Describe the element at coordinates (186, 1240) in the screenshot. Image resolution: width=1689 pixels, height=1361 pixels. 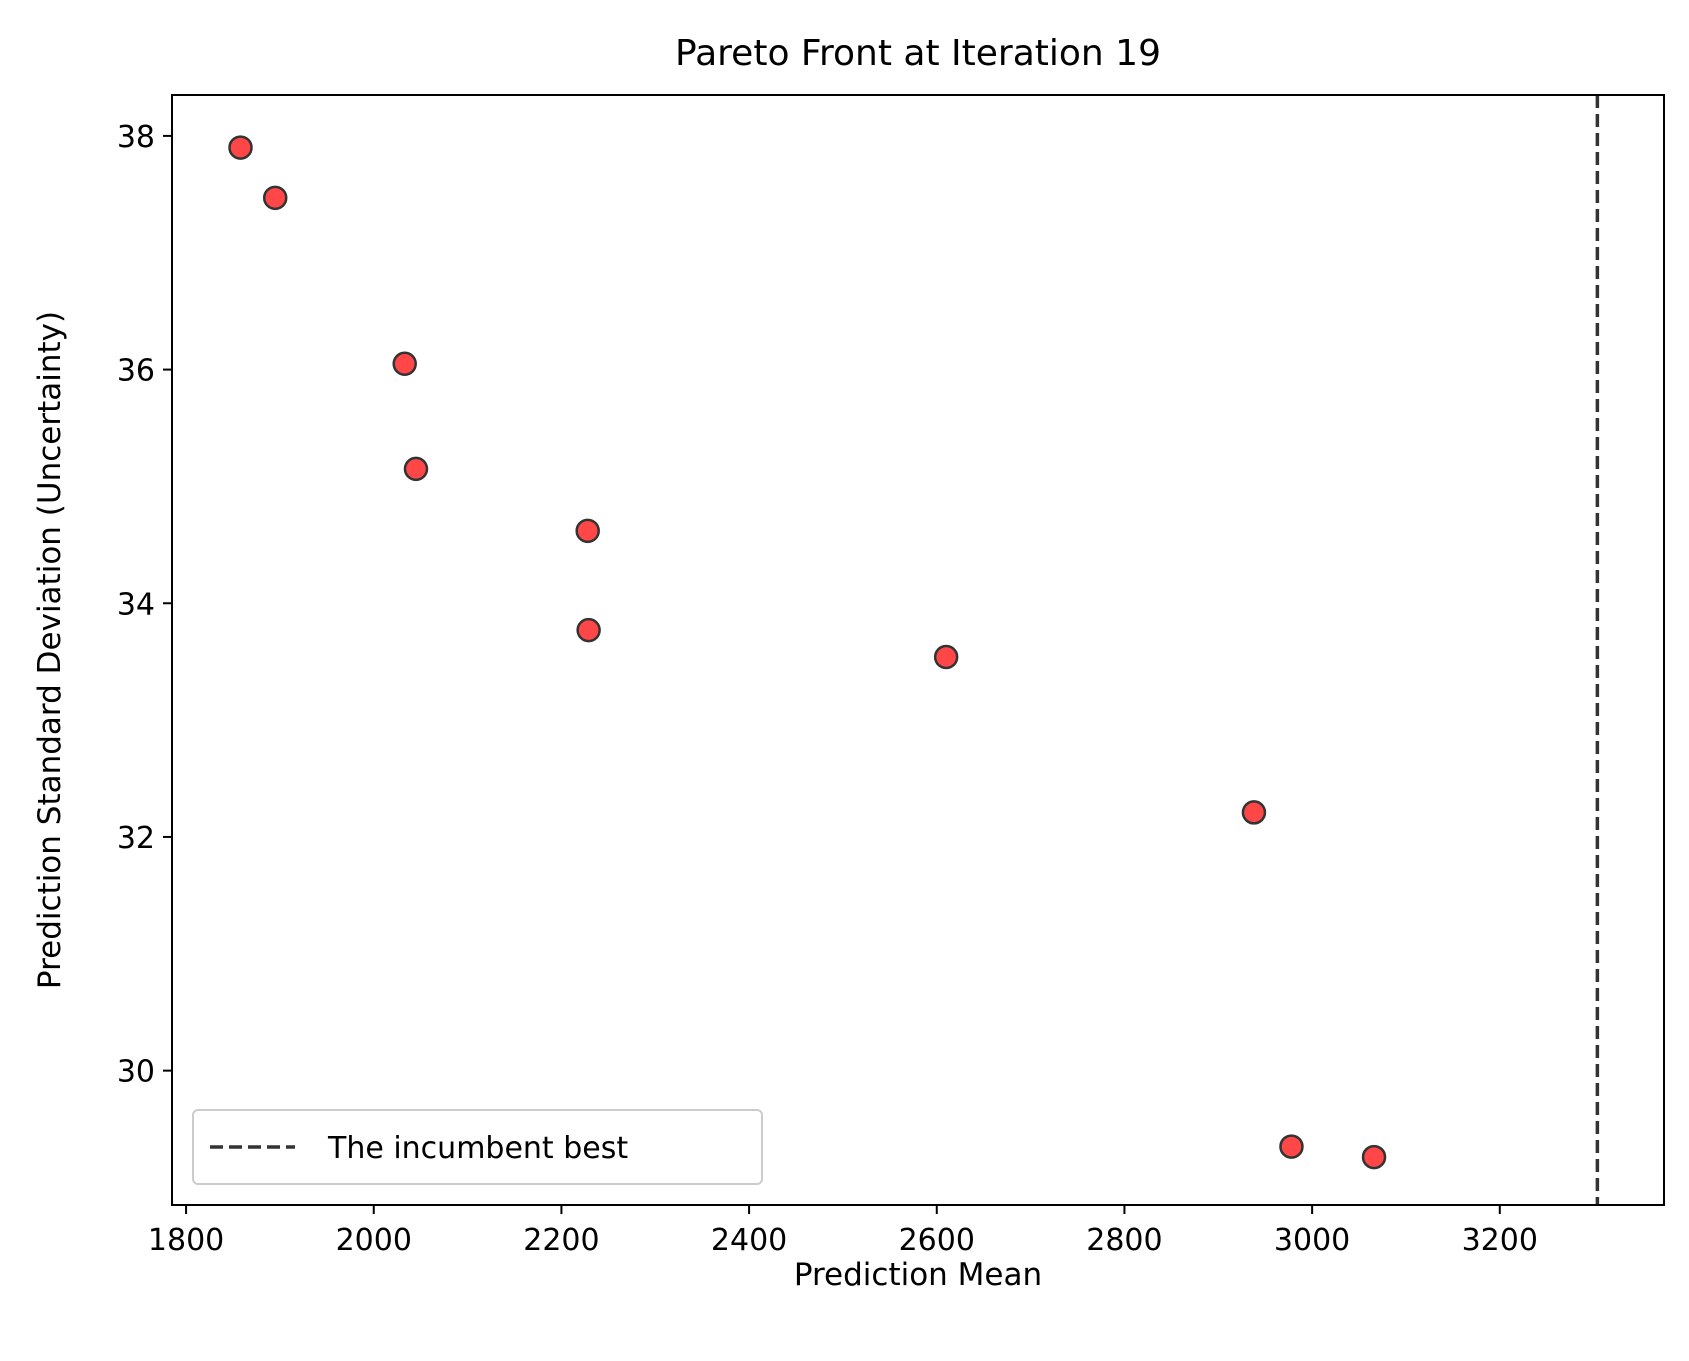
I see `x-tick-label: 1800` at that location.